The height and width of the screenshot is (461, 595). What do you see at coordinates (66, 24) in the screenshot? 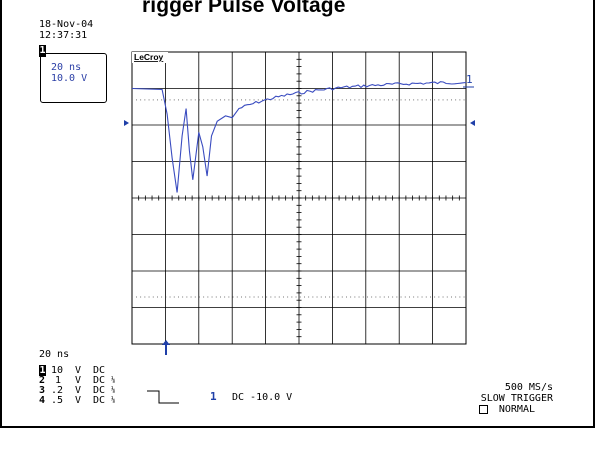
I see `date-label: 18-Nov-04` at bounding box center [66, 24].